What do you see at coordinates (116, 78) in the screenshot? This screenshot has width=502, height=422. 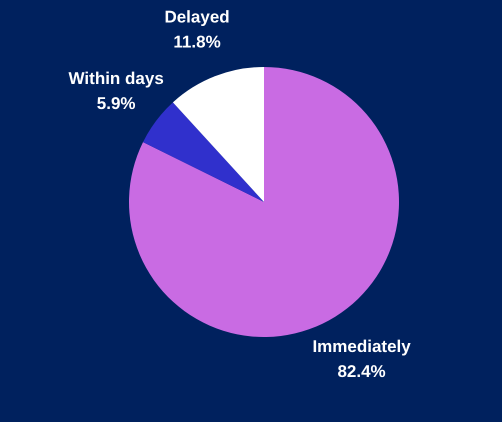 I see `slice-label: Within days` at bounding box center [116, 78].